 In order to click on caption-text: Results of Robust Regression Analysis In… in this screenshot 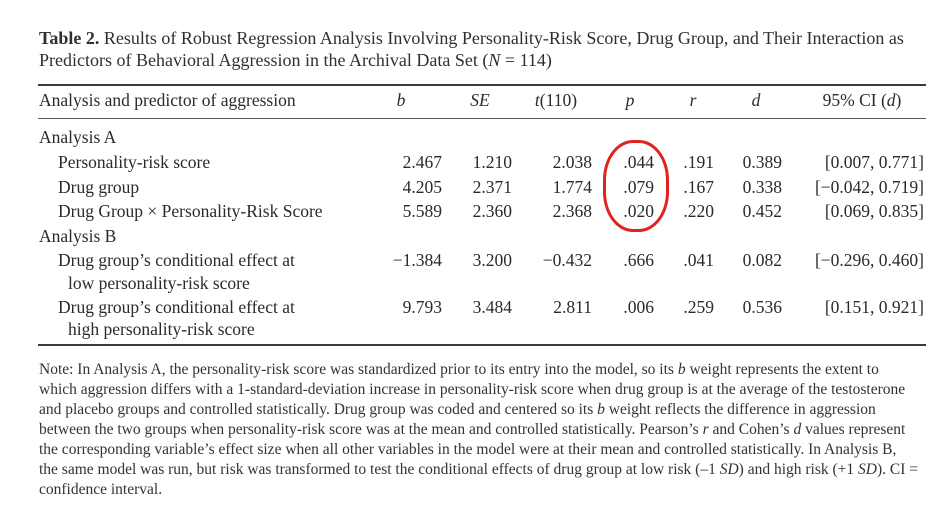, I will do `click(471, 49)`.